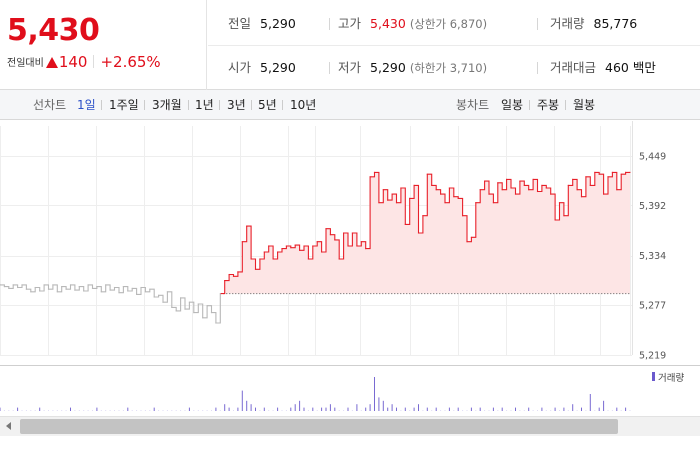 This screenshot has width=700, height=450. Describe the element at coordinates (615, 23) in the screenshot. I see `stat-value: 85,776` at that location.